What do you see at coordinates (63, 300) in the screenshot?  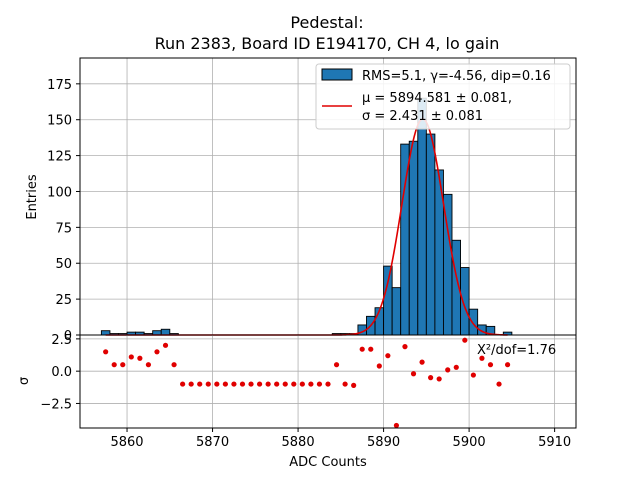 I see `top-y-tick-label: 25` at bounding box center [63, 300].